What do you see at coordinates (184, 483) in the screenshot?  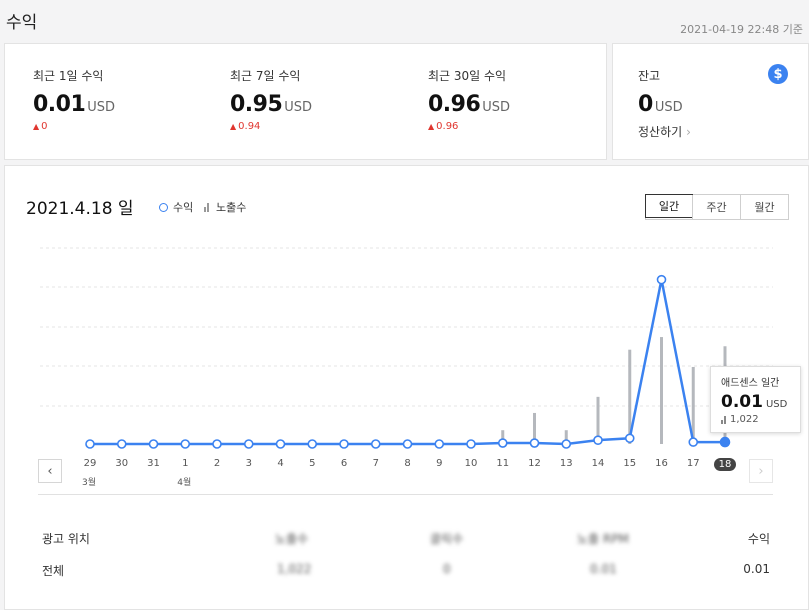 I see `month-label: 4월` at bounding box center [184, 483].